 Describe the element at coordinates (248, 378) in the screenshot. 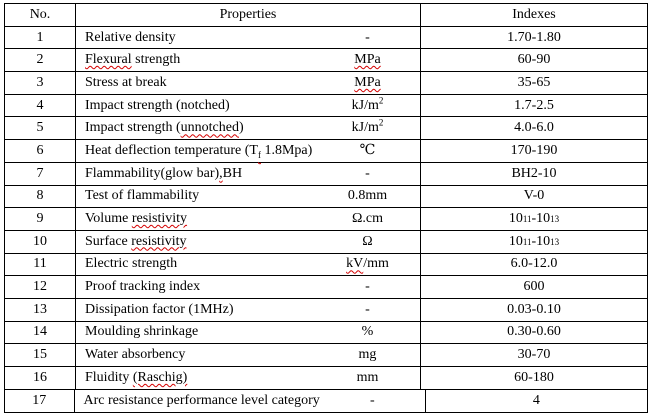

I see `property-cell: Fluidity (Raschig) mm` at that location.